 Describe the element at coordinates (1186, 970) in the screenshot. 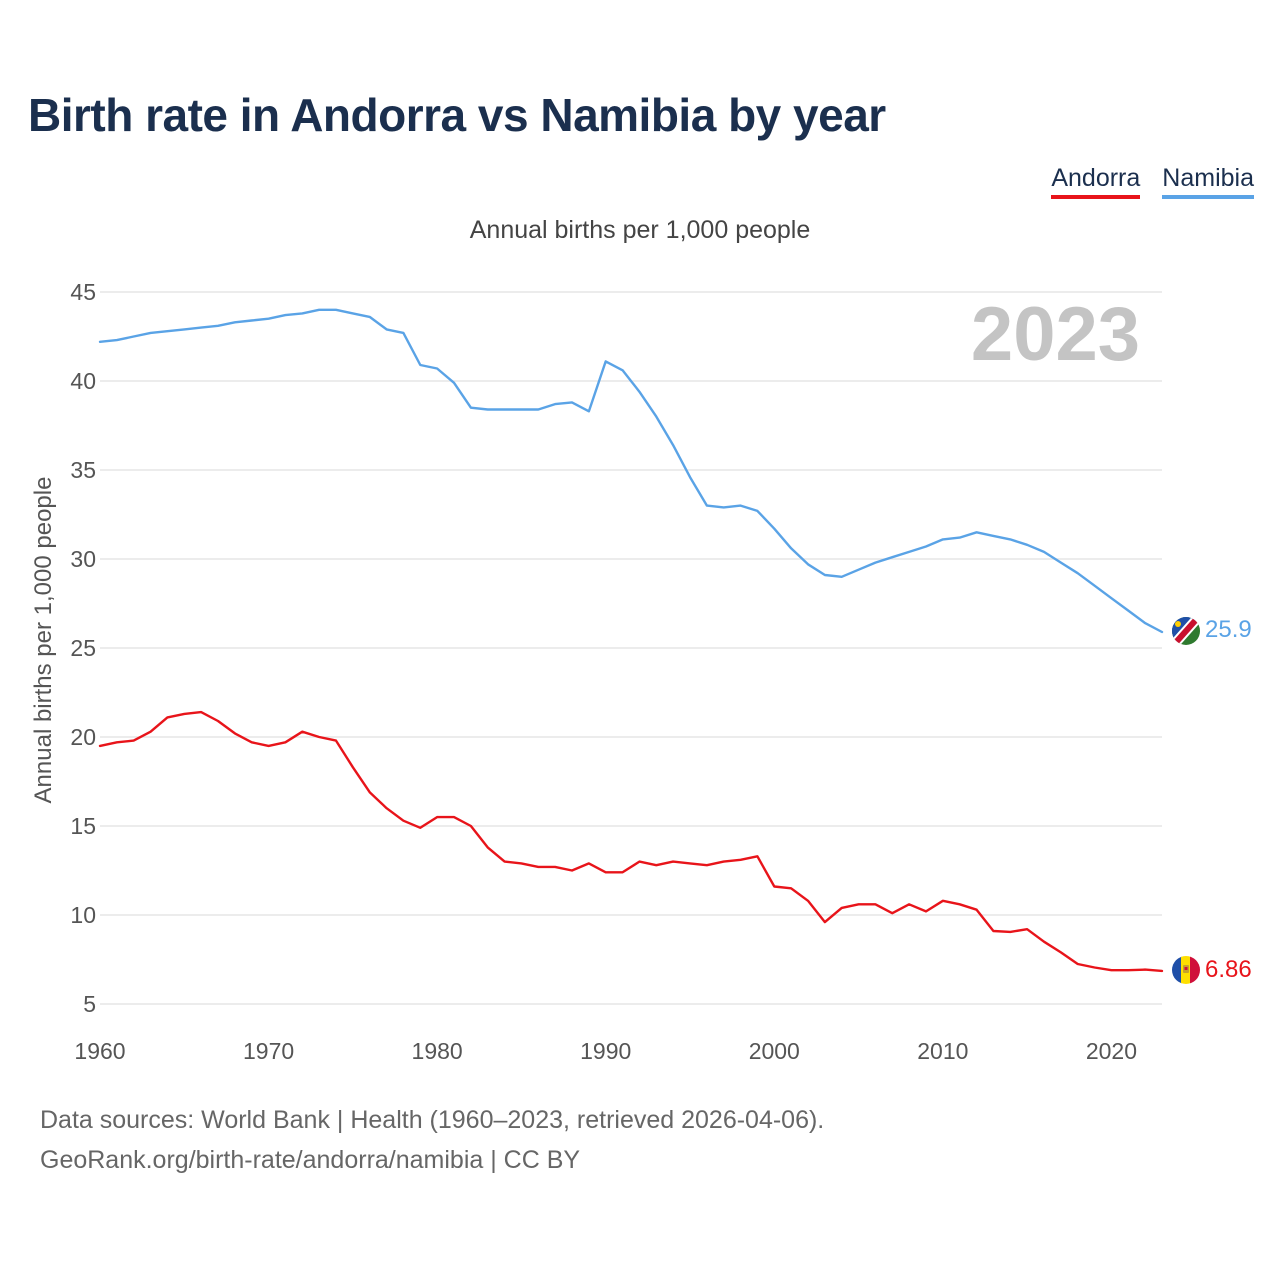

I see `andorra-flag-icon` at that location.